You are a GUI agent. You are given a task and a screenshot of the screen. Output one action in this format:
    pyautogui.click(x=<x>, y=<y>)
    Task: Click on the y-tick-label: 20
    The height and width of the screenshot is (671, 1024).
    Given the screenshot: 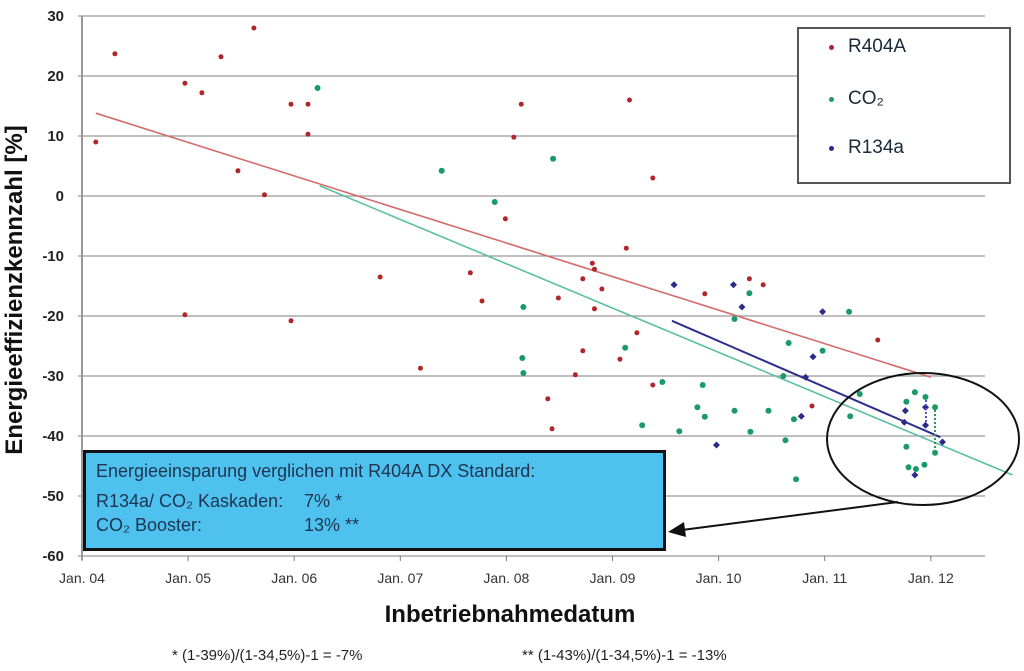 What is the action you would take?
    pyautogui.click(x=55, y=76)
    